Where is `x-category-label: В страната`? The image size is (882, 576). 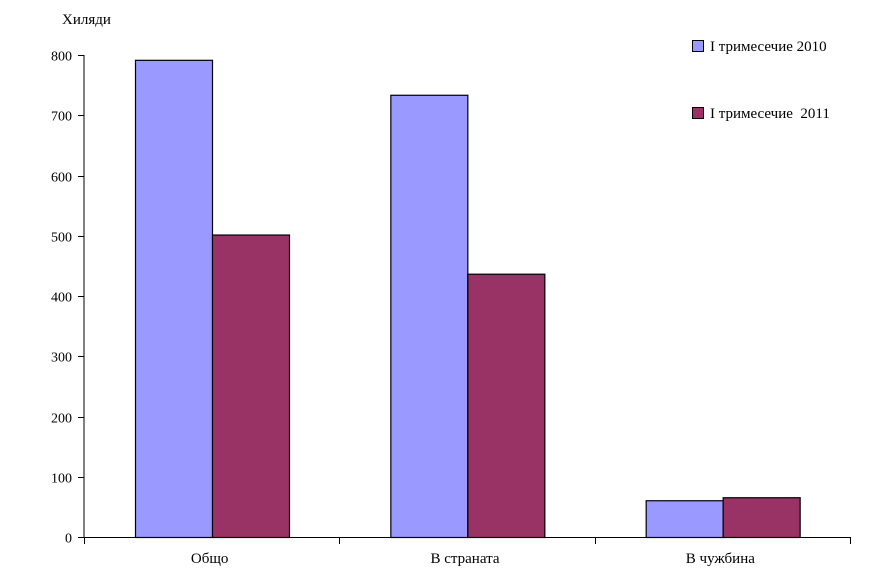
x-category-label: В страната is located at coordinates (464, 559).